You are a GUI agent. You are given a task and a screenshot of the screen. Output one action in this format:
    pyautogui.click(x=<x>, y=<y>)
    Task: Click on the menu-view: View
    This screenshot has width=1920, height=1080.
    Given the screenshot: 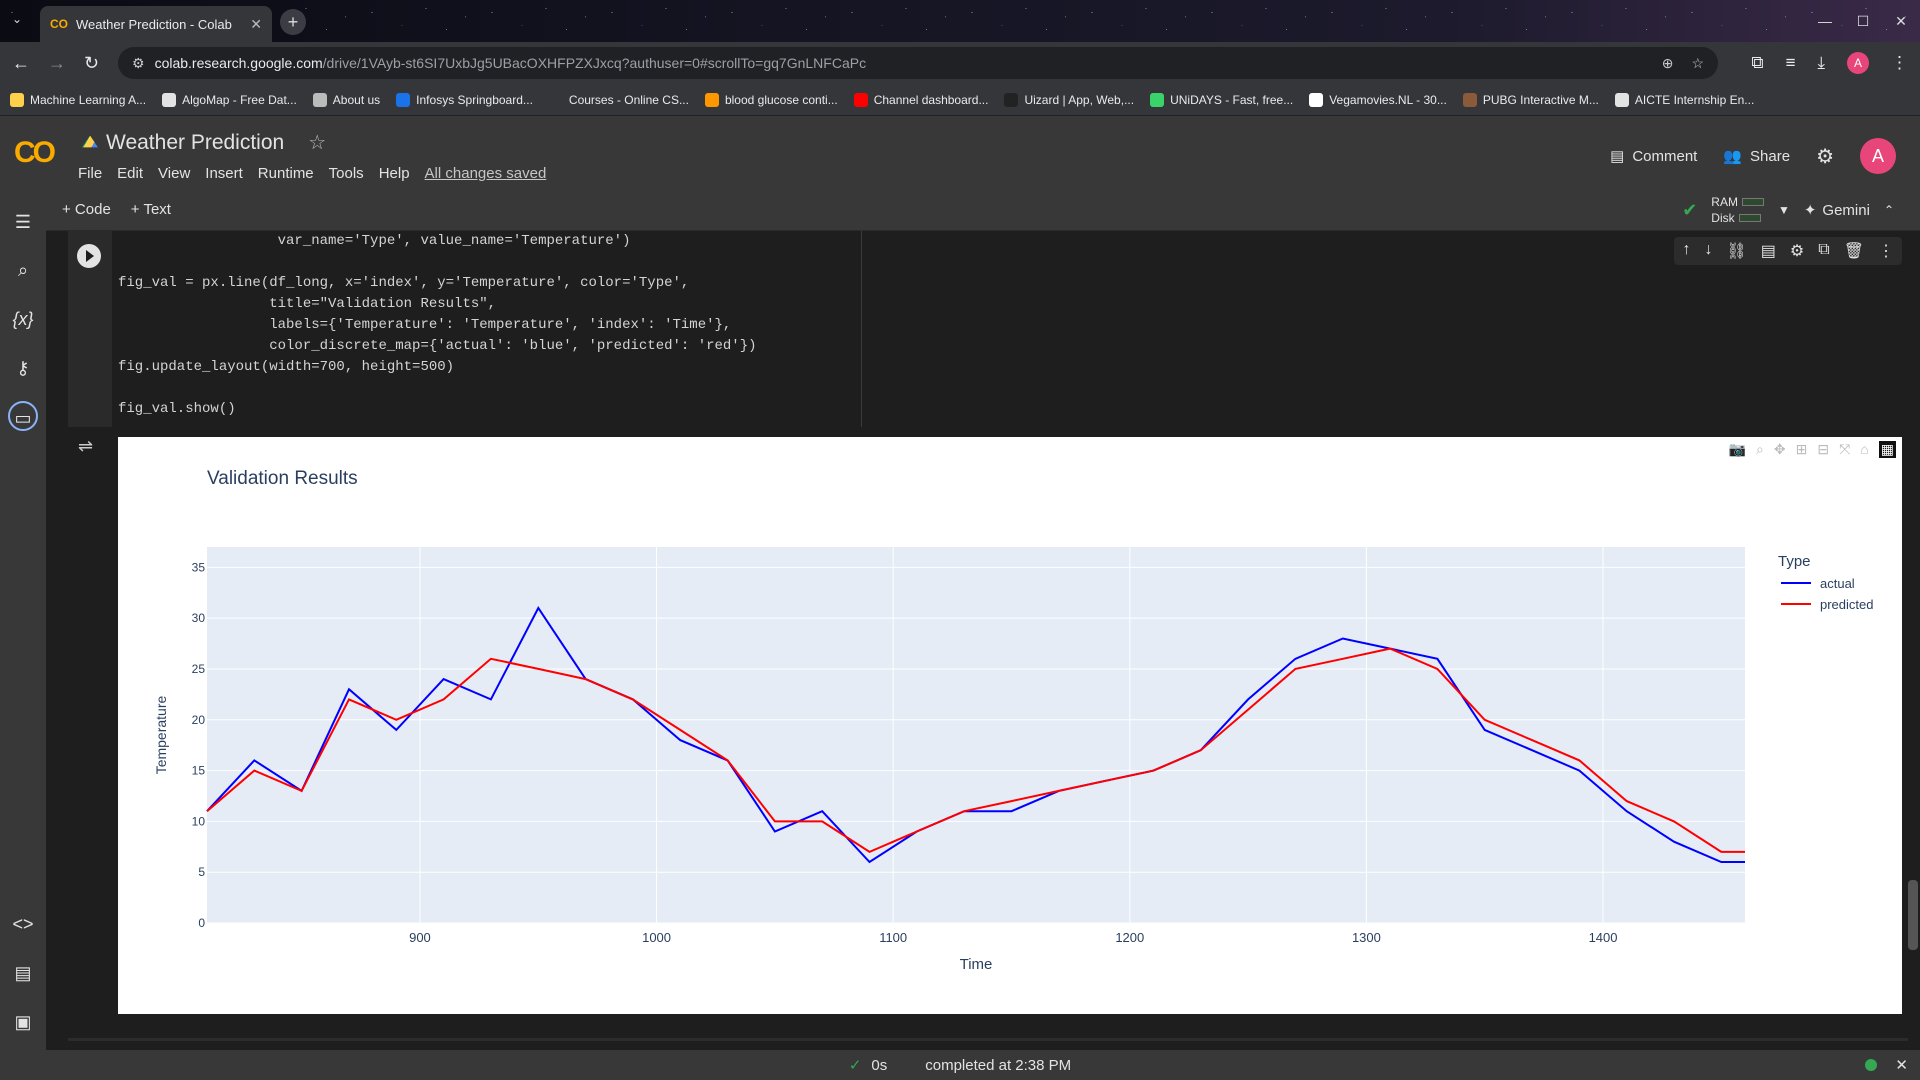 What is the action you would take?
    pyautogui.click(x=174, y=173)
    